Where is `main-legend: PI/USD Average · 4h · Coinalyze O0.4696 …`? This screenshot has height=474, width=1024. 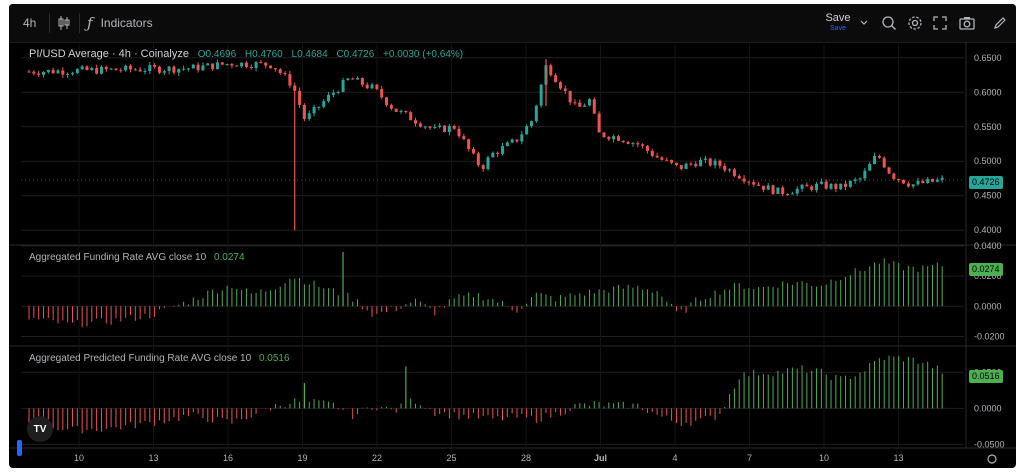
main-legend: PI/USD Average · 4h · Coinalyze O0.4696 … is located at coordinates (246, 54).